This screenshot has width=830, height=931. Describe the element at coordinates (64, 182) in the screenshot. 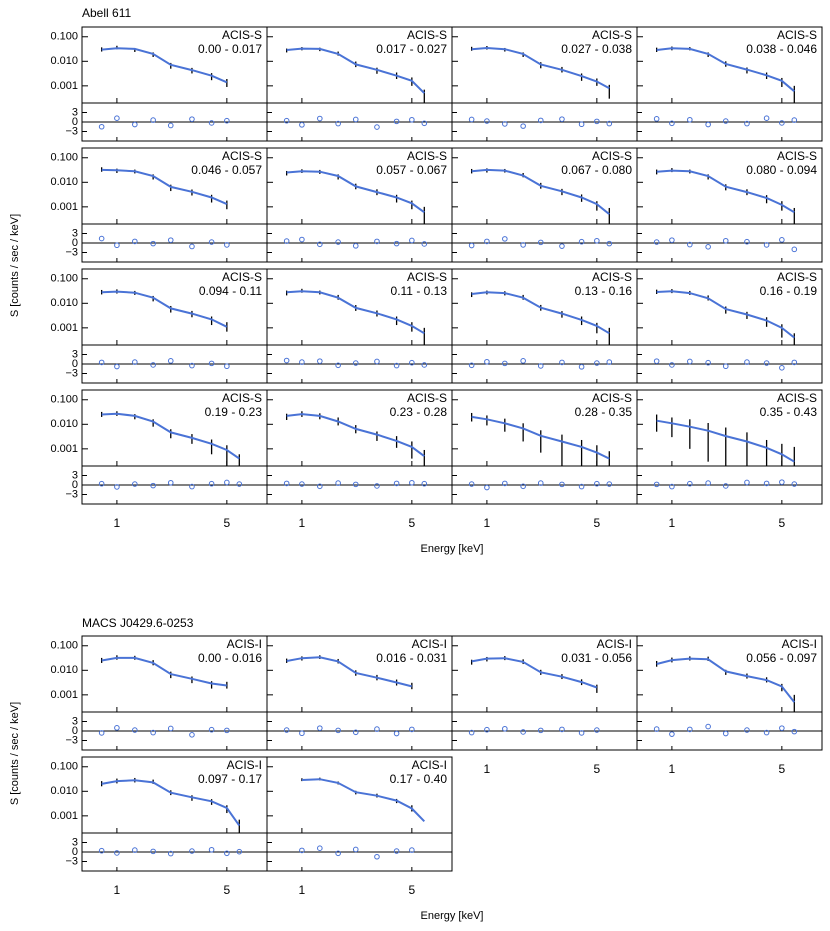

I see `y-tick-label: 0.010` at that location.